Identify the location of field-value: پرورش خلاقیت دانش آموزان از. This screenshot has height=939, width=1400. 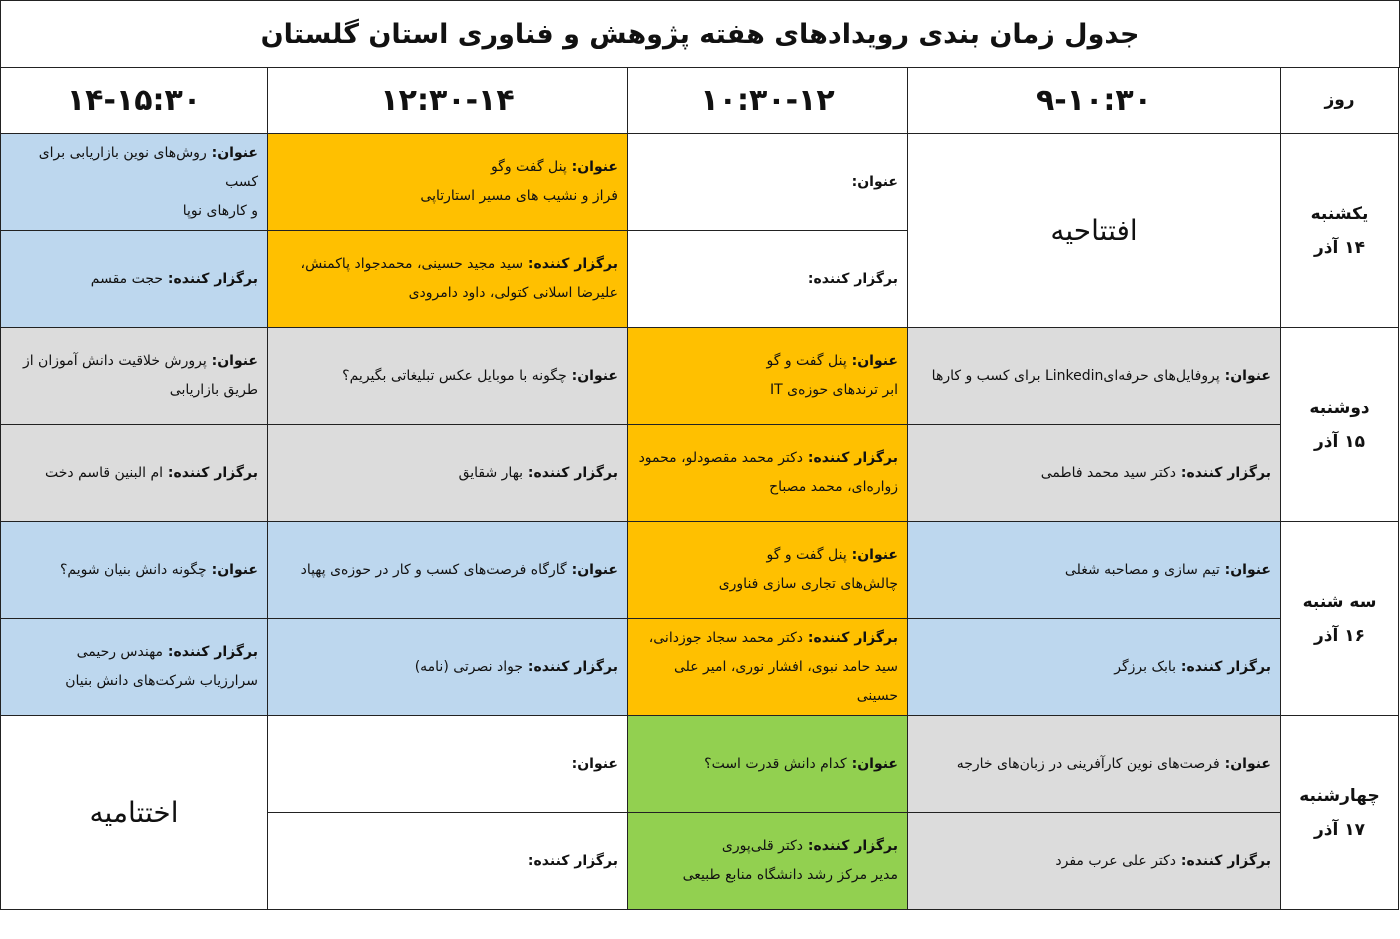
(114, 361).